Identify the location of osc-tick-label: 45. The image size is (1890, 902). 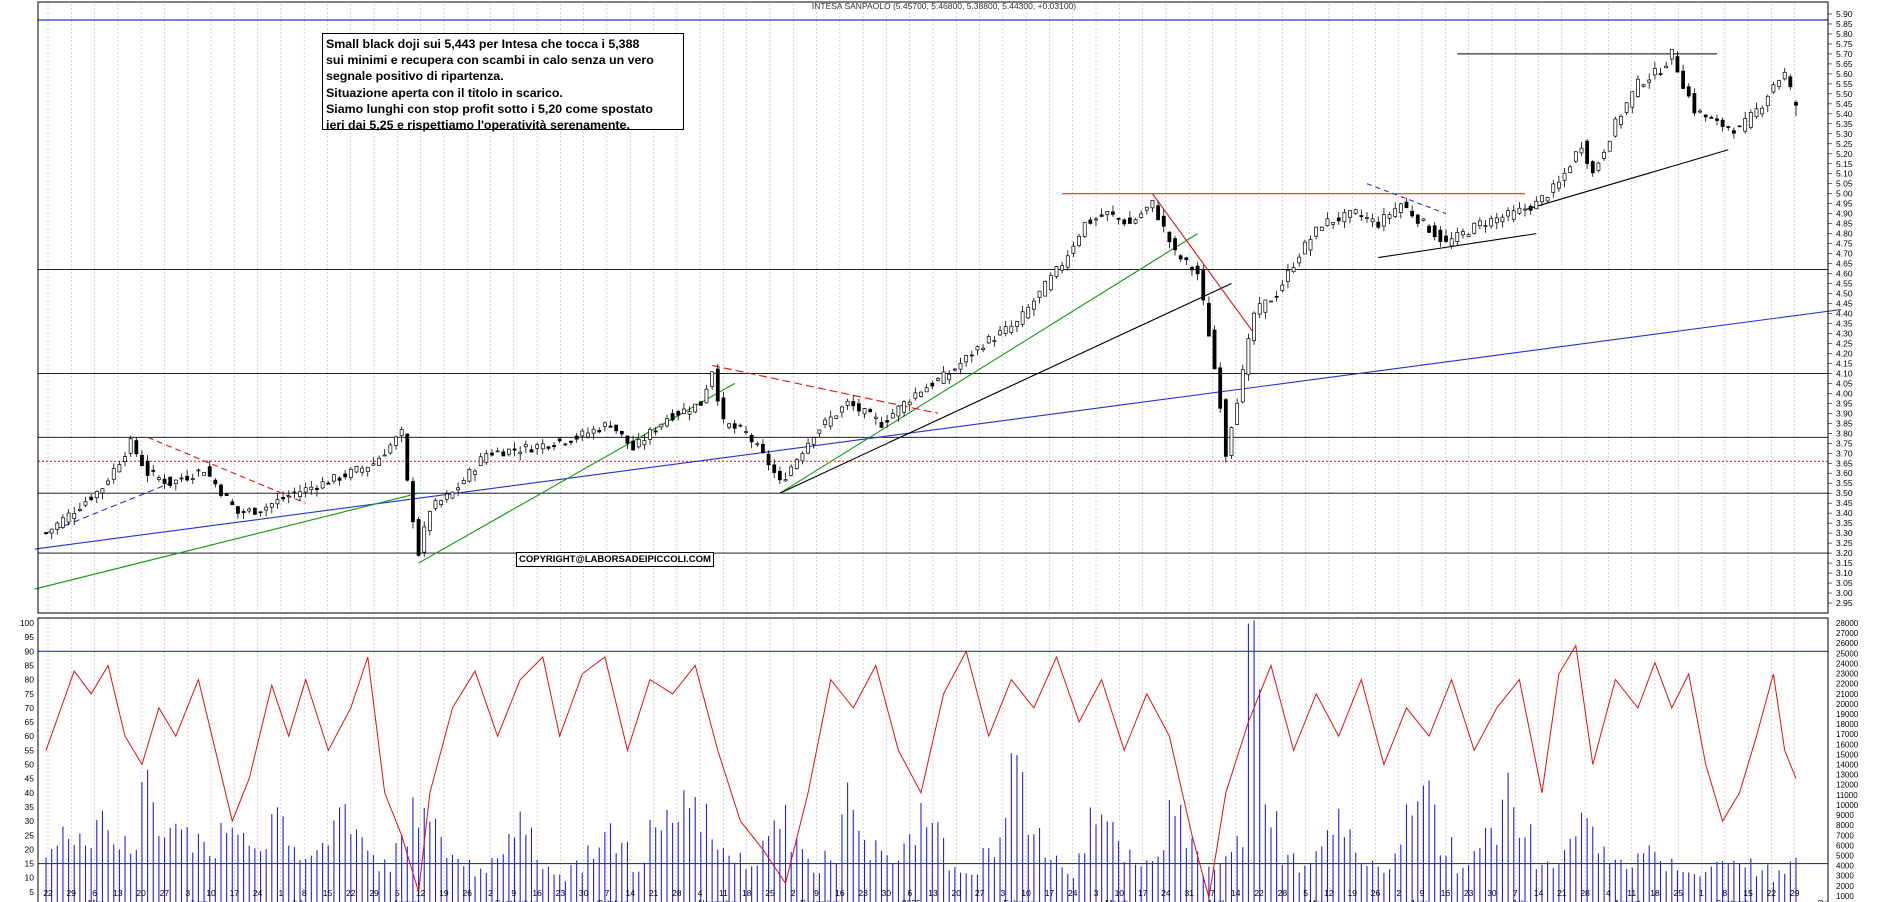
(30, 779).